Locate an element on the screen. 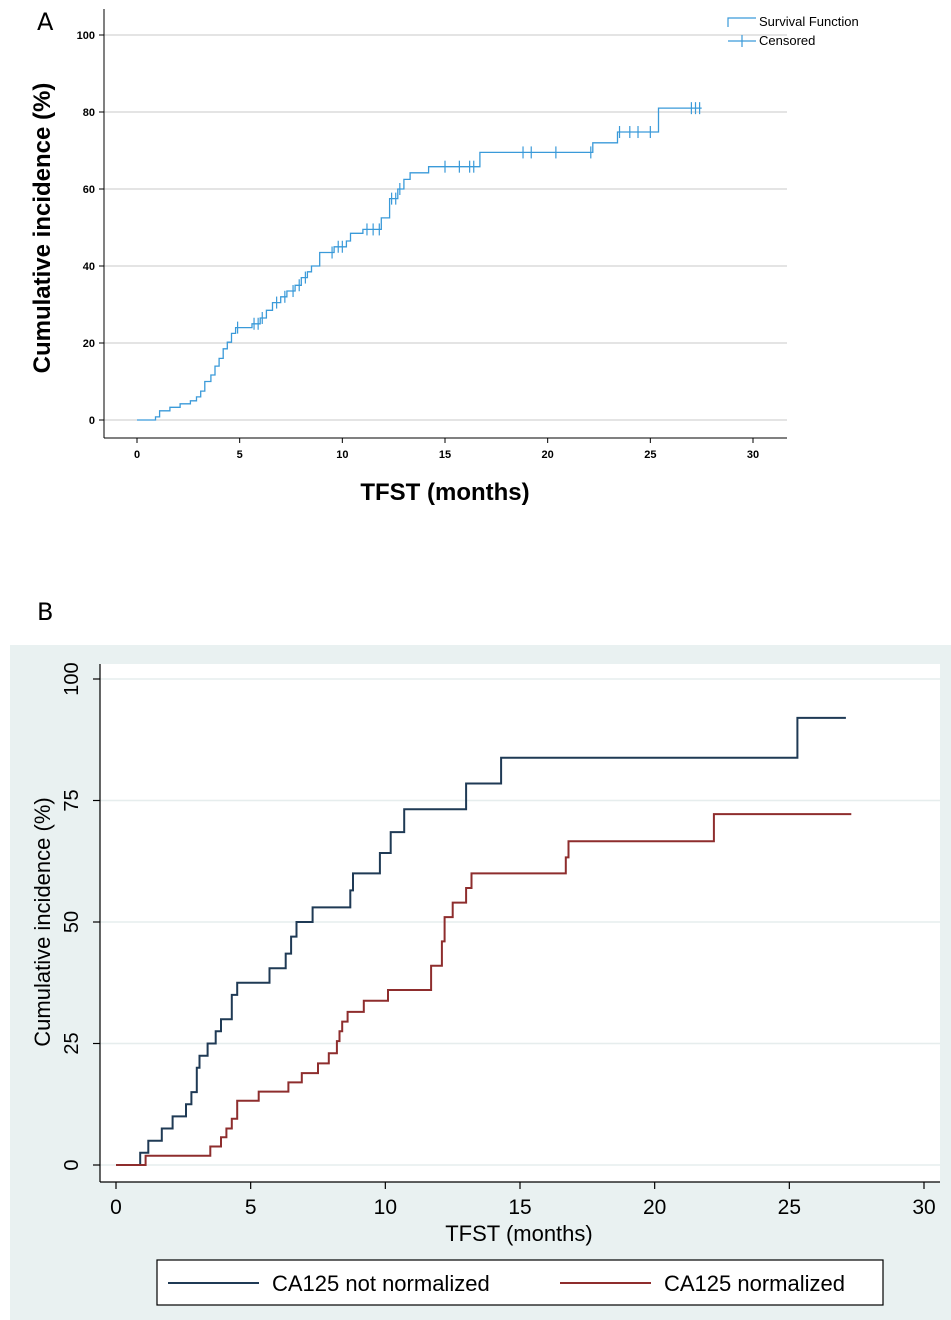  chart-a-x-tick-label: 5 is located at coordinates (240, 455).